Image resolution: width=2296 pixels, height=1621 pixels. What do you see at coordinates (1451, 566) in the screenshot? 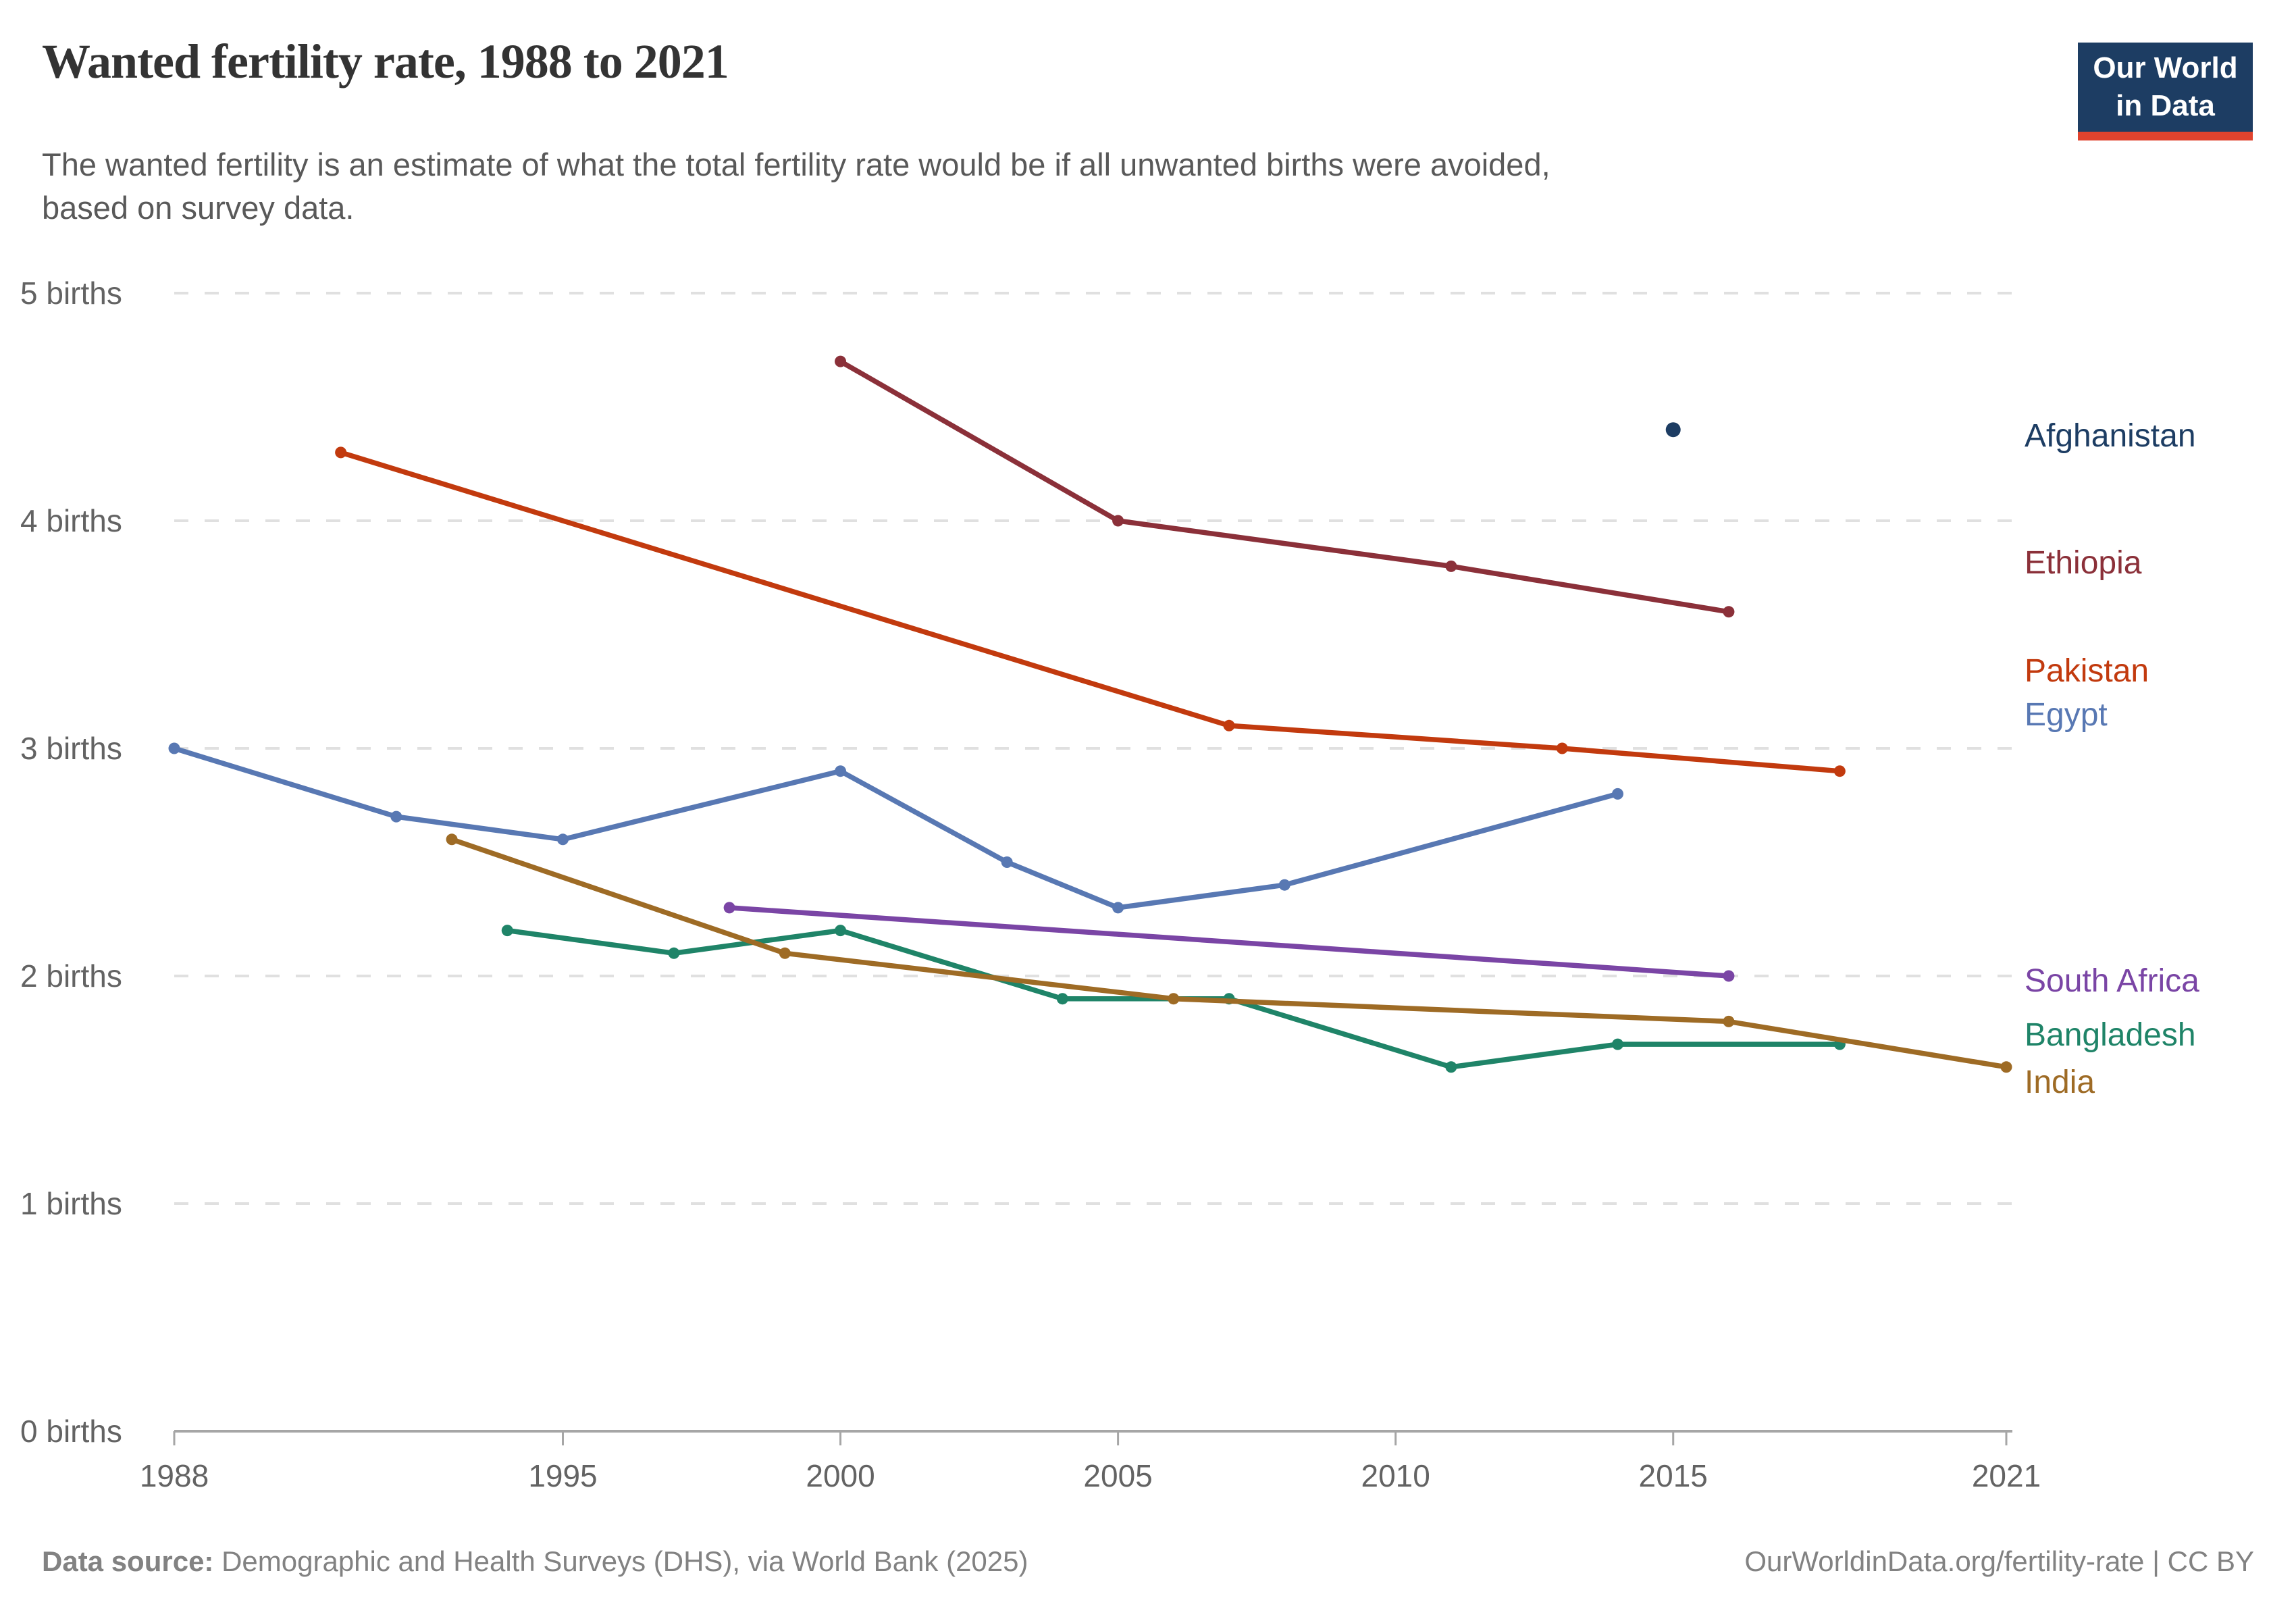
I see `data-point-ethiopia-2011` at bounding box center [1451, 566].